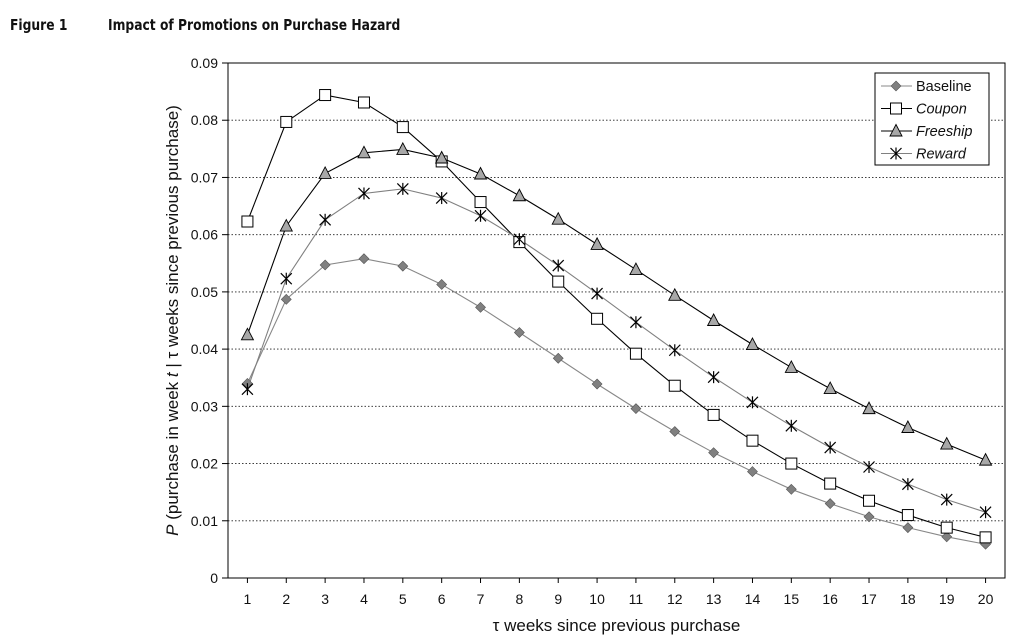  What do you see at coordinates (986, 599) in the screenshot?
I see `x-tick-label: 20` at bounding box center [986, 599].